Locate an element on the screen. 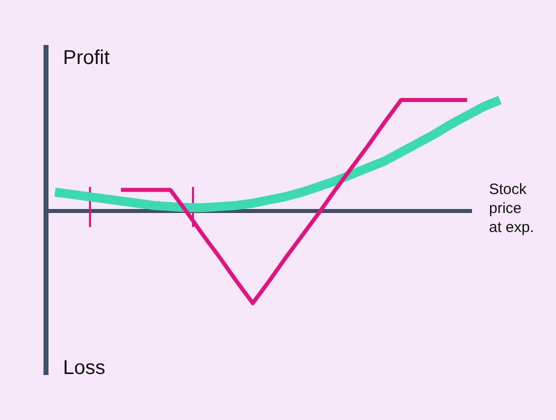  x-axis-title: Stock price at exp. is located at coordinates (511, 208).